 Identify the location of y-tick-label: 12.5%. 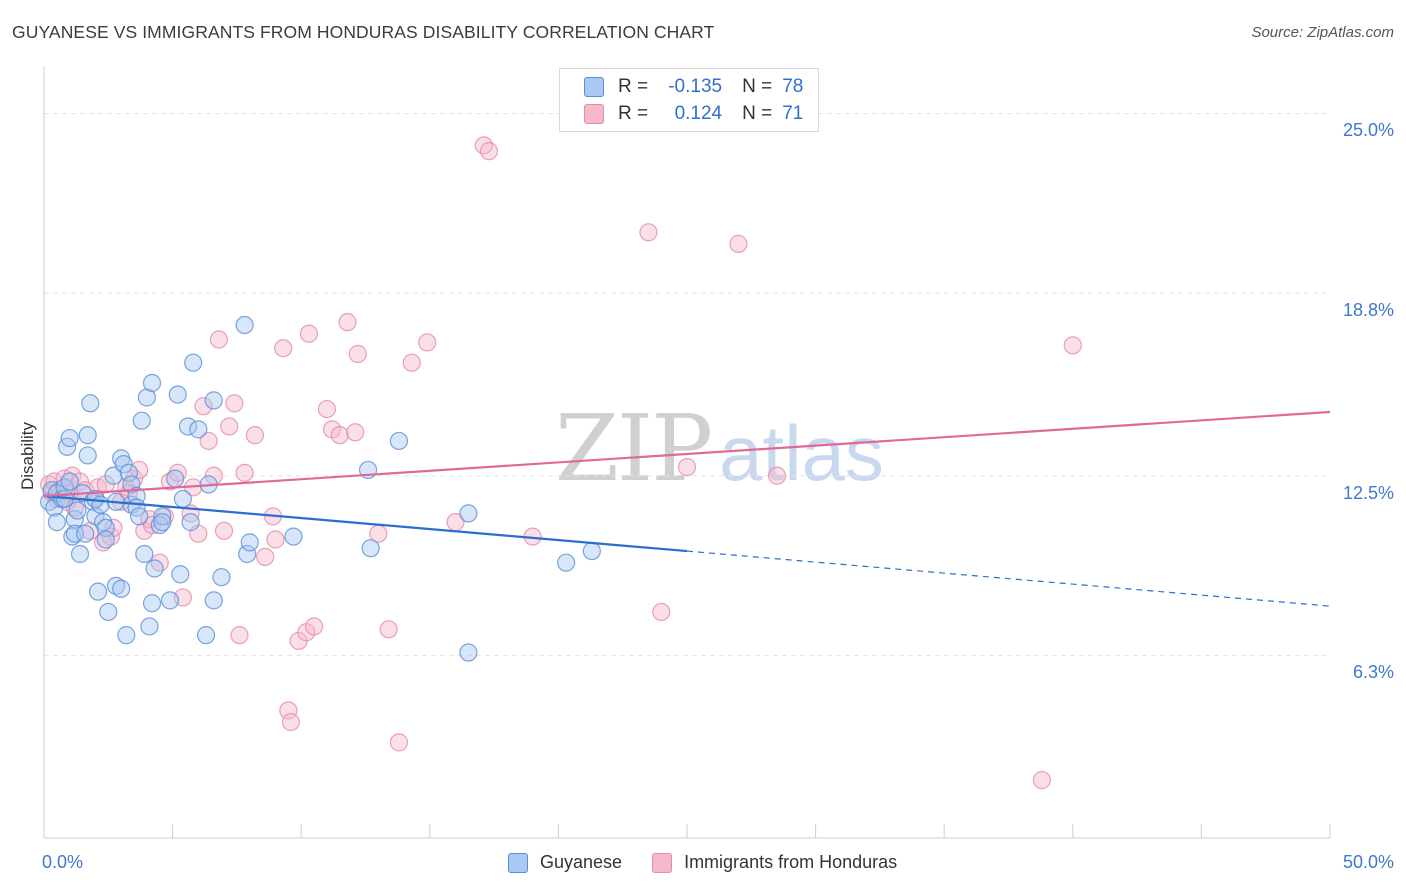
(1368, 492).